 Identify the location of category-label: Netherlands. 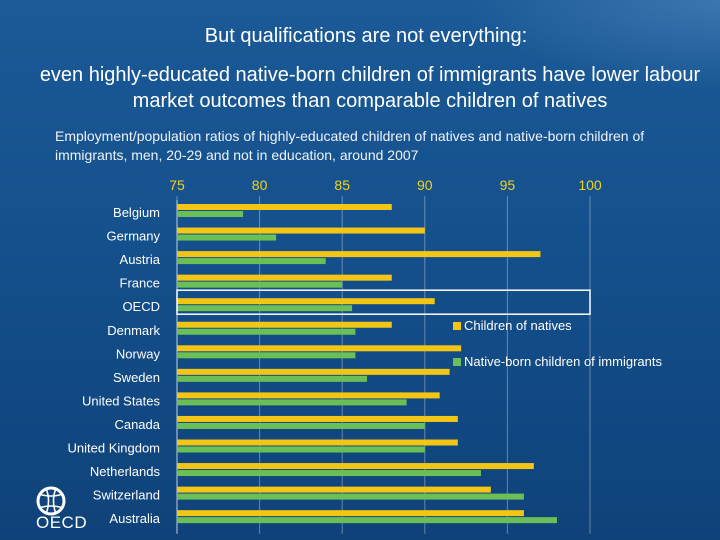
(125, 471).